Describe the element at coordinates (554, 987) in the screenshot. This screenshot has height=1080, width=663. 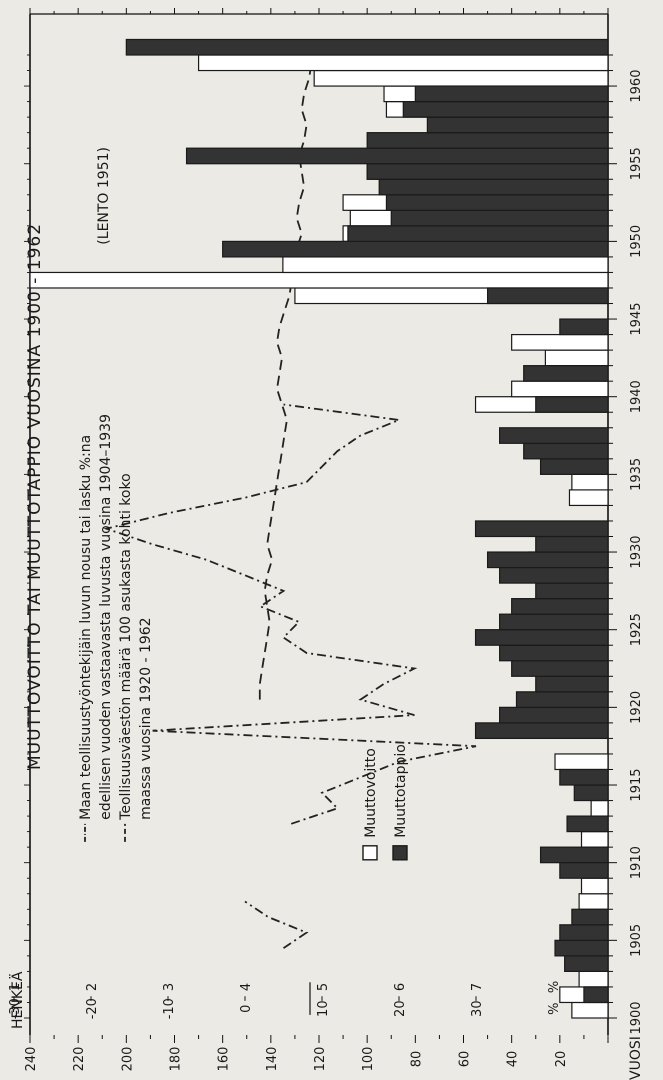
I see `inset-koko-heading: %` at that location.